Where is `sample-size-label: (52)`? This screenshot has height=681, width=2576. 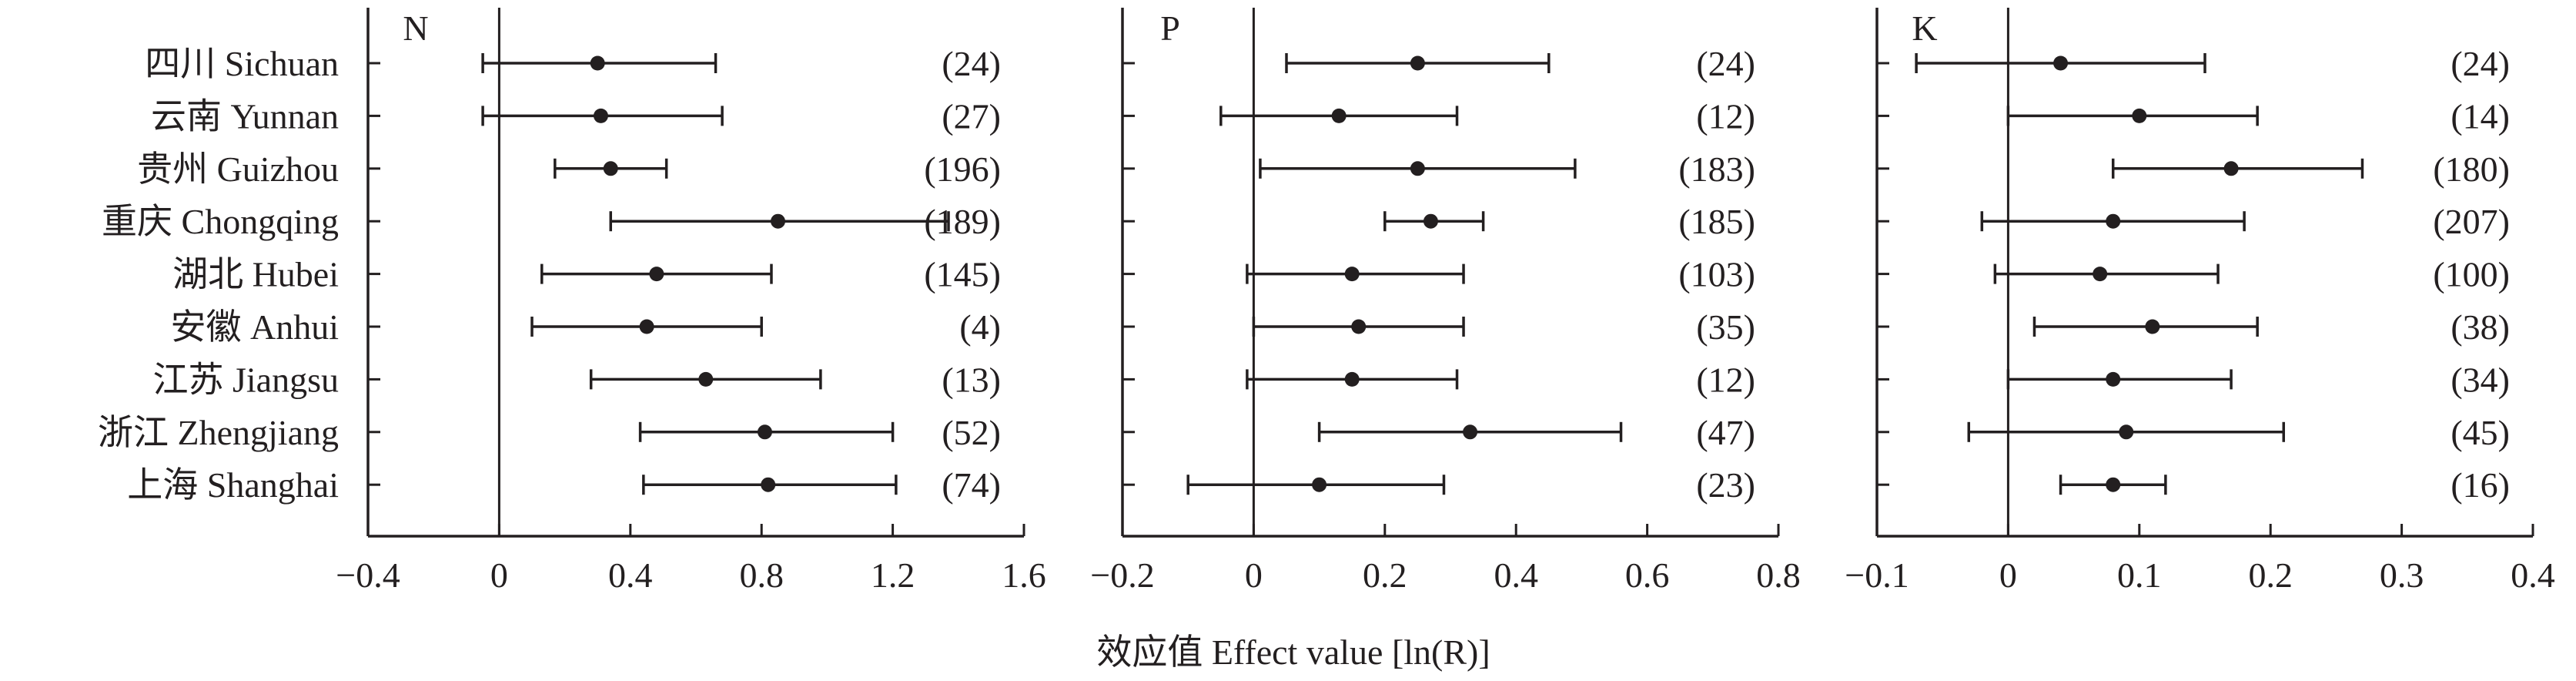
sample-size-label: (52) is located at coordinates (972, 432).